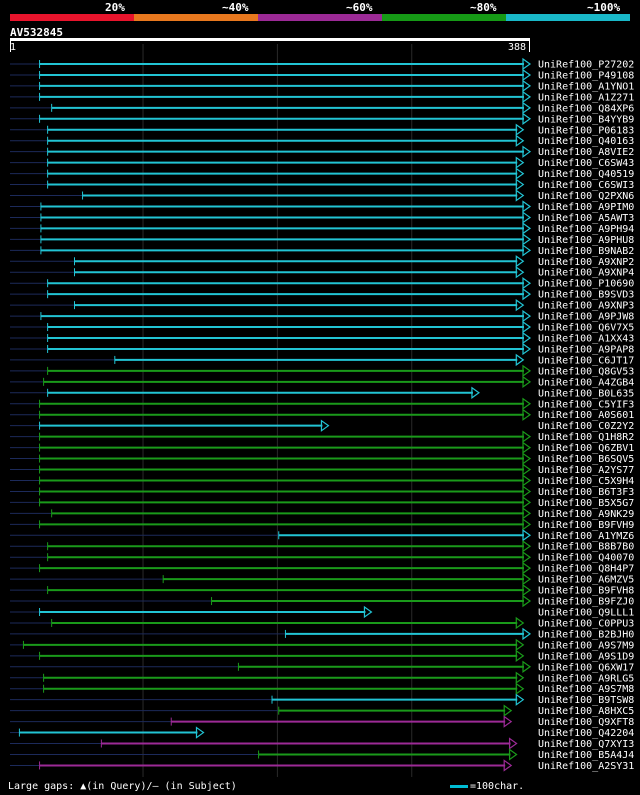 The height and width of the screenshot is (795, 640). Describe the element at coordinates (483, 7) in the screenshot. I see `legend-label: ~80%` at that location.